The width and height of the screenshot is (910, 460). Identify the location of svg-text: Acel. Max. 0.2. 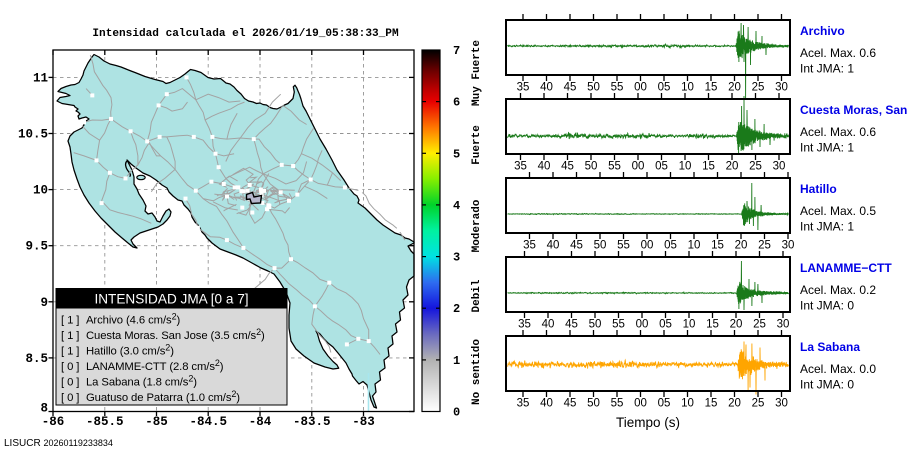
(838, 290).